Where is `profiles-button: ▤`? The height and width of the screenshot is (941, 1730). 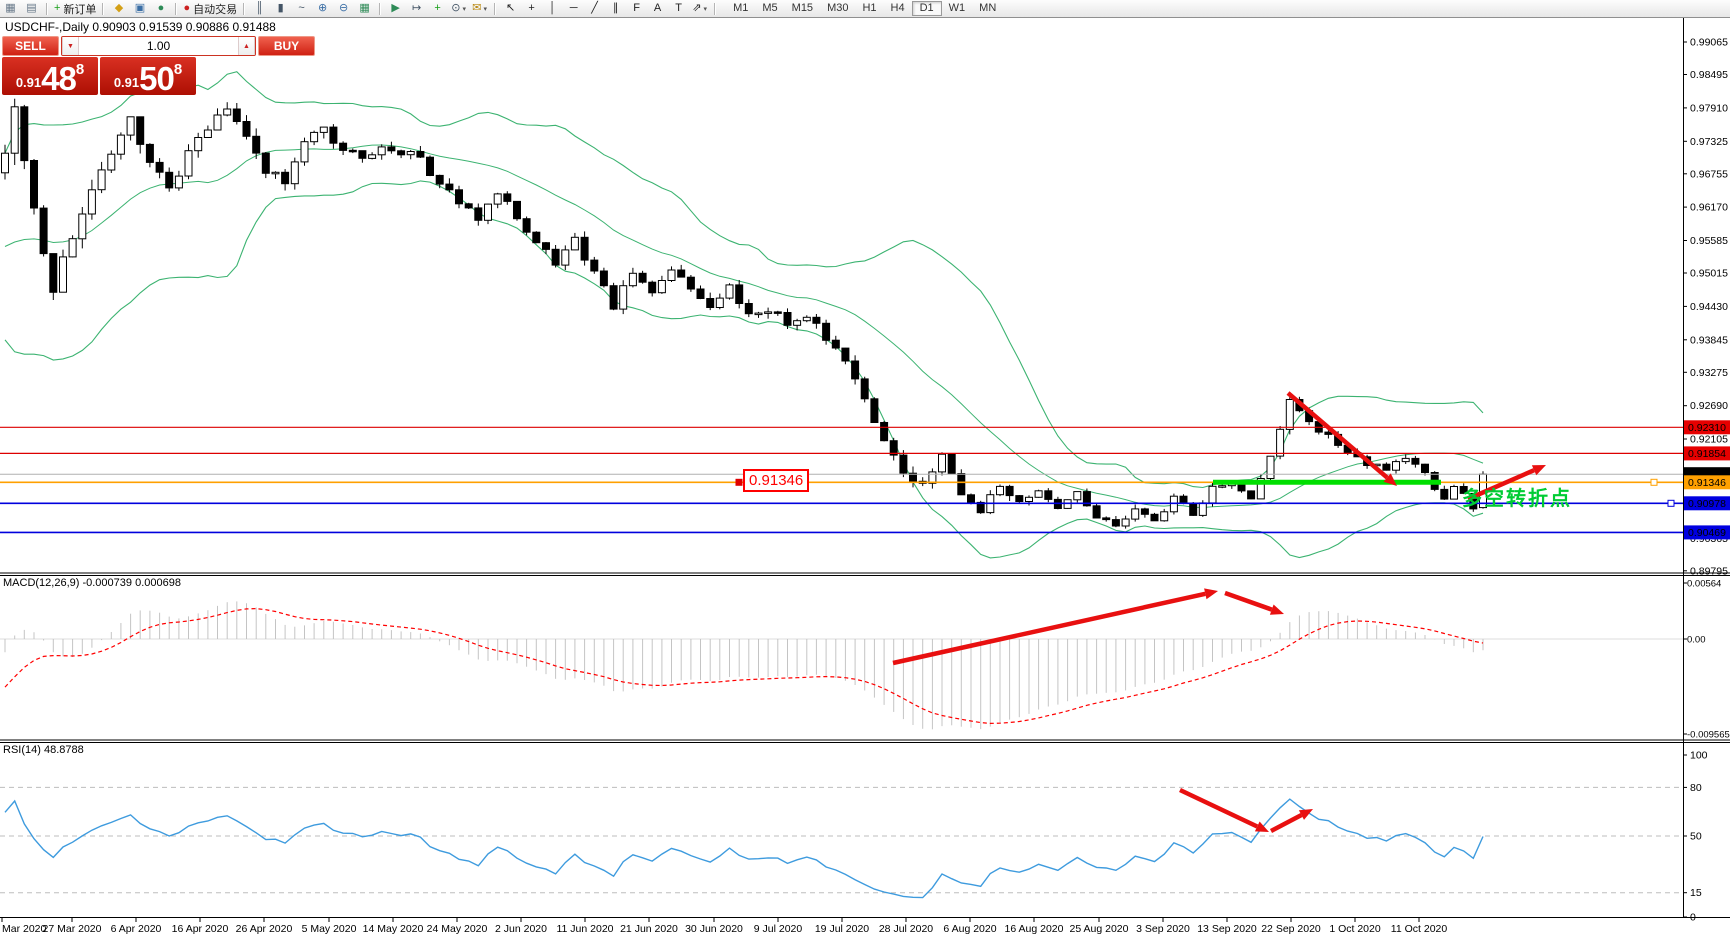
profiles-button: ▤ is located at coordinates (31, 8).